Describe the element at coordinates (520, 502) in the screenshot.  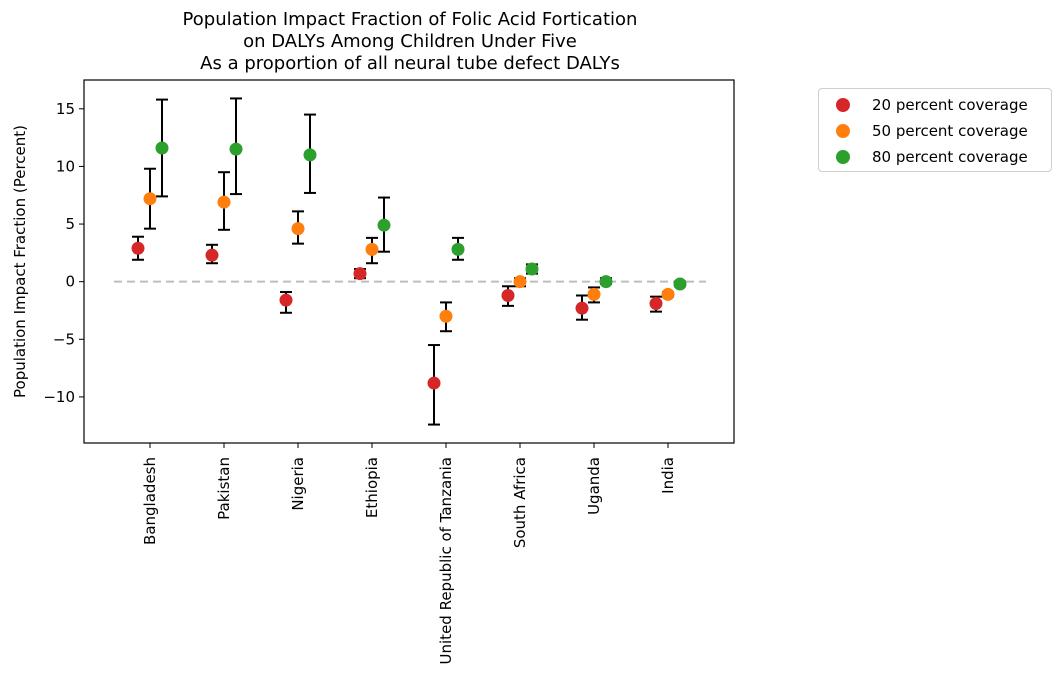
I see `x-tick-label: South Africa` at that location.